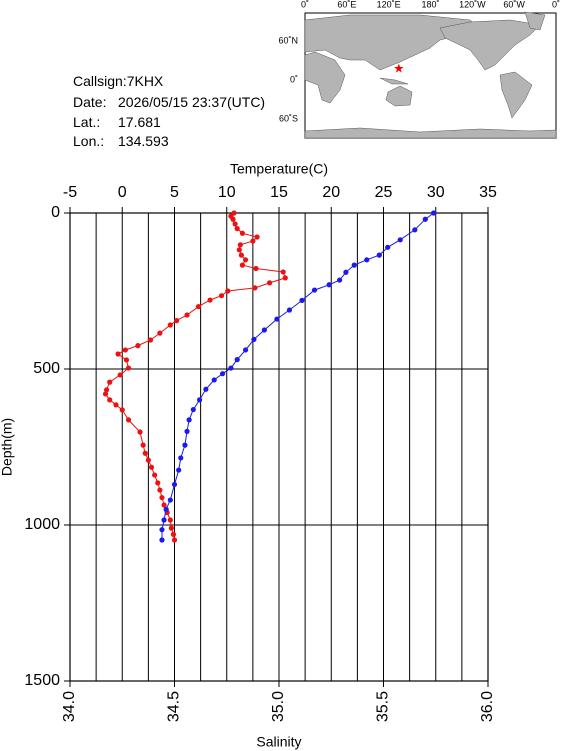  What do you see at coordinates (279, 192) in the screenshot?
I see `x-tick-label: 15` at bounding box center [279, 192].